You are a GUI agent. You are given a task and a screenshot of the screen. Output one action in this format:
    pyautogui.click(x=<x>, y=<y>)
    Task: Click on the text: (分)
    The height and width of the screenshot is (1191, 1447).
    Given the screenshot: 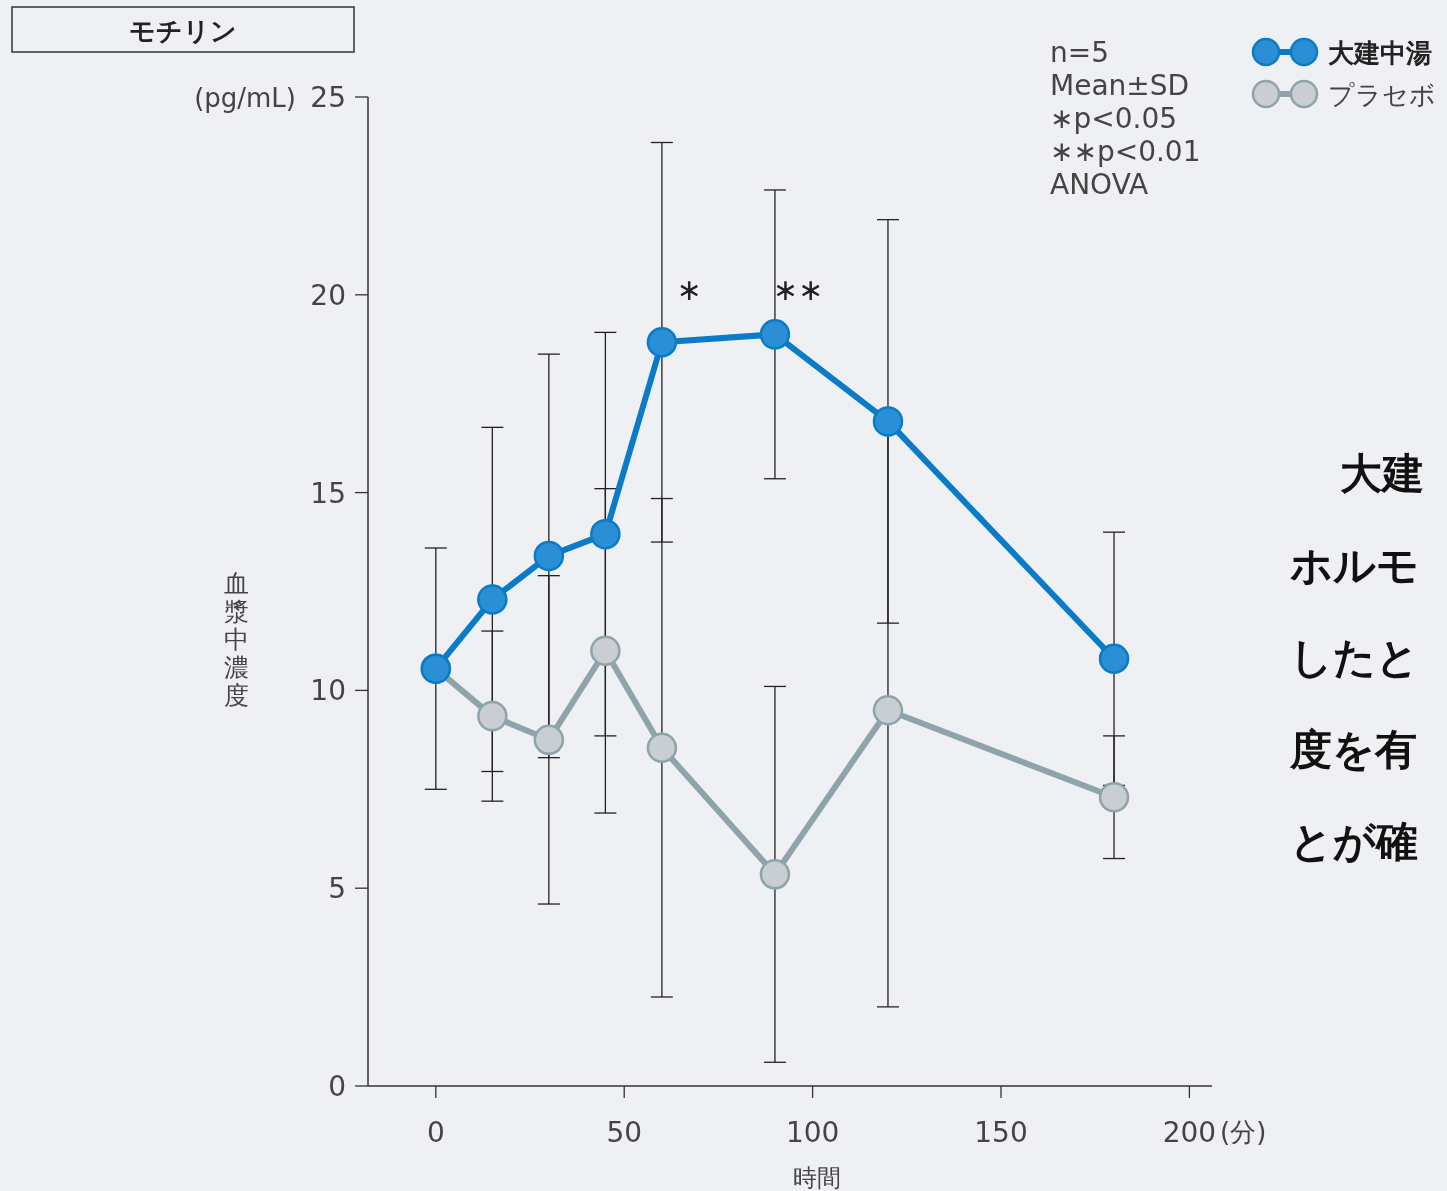 What is the action you would take?
    pyautogui.click(x=1243, y=1132)
    